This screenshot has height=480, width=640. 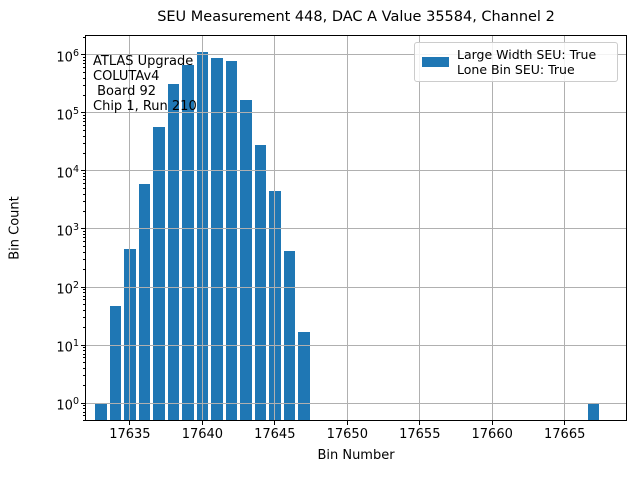 I want to click on legend-label: Large Width SEU: True, so click(x=527, y=54).